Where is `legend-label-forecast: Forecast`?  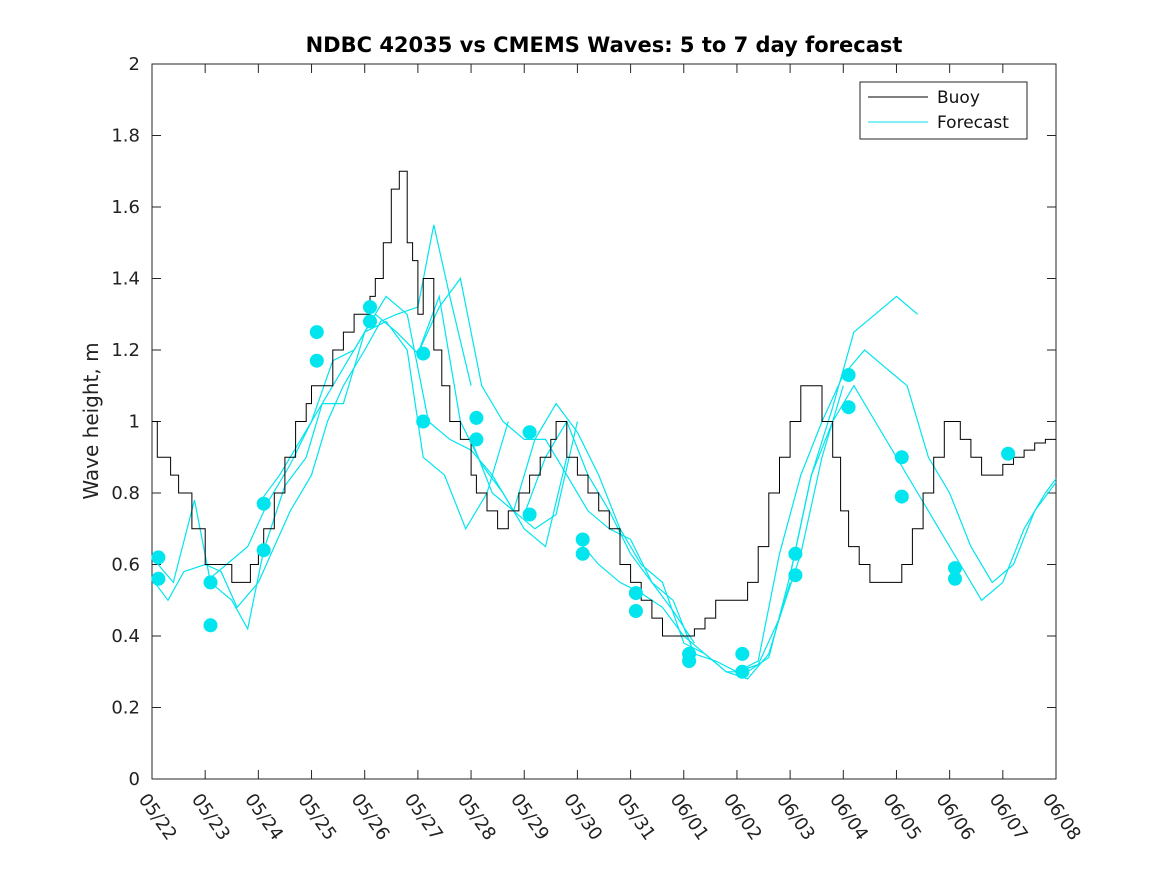 legend-label-forecast: Forecast is located at coordinates (973, 123).